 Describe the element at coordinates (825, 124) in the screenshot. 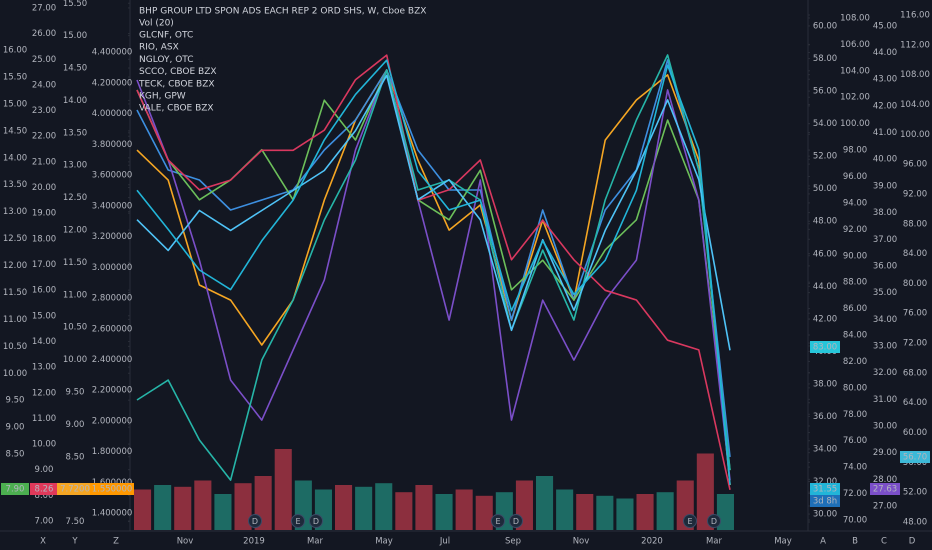

I see `y-tick-label: 54.00` at that location.